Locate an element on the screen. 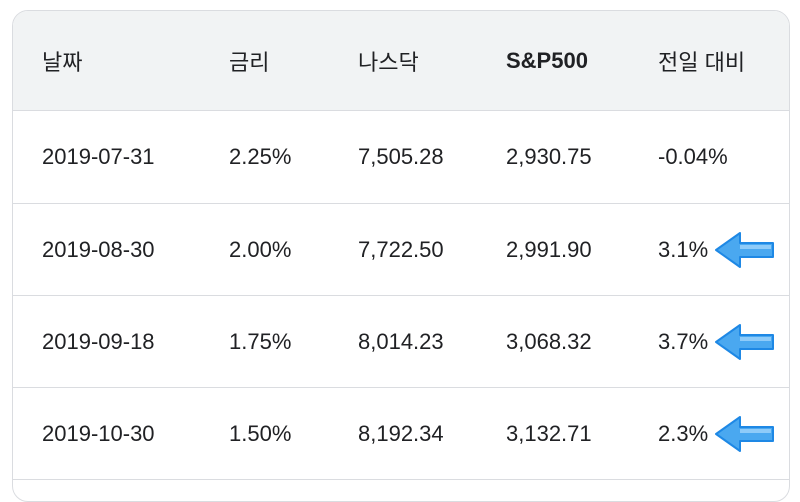 The height and width of the screenshot is (502, 800). header-date: 날짜 is located at coordinates (62, 62).